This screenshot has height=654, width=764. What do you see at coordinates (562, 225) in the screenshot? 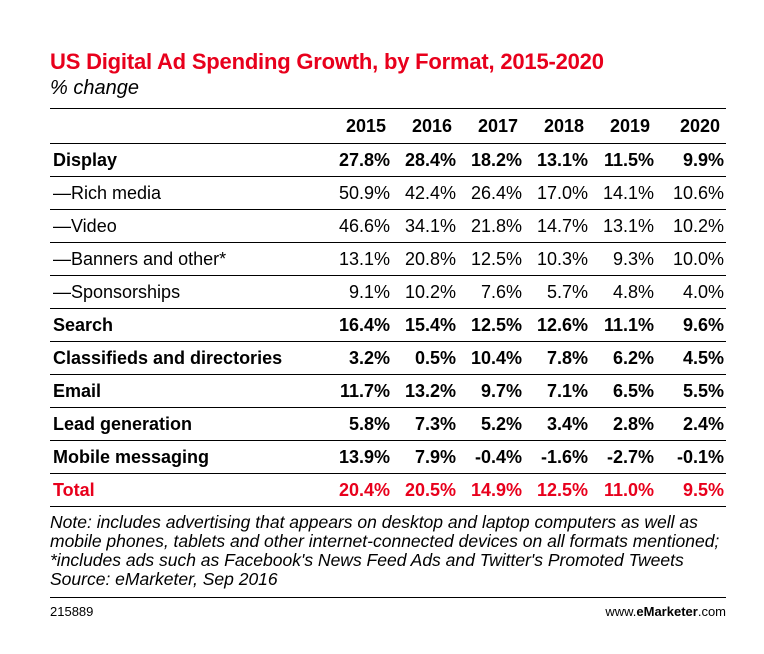
I see `data-cell: 14.7%` at bounding box center [562, 225].